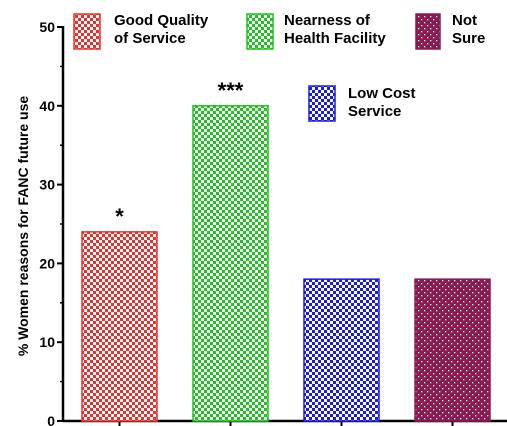 The image size is (507, 426). Describe the element at coordinates (161, 29) in the screenshot. I see `legend-label-1: Good Quality of Service` at that location.